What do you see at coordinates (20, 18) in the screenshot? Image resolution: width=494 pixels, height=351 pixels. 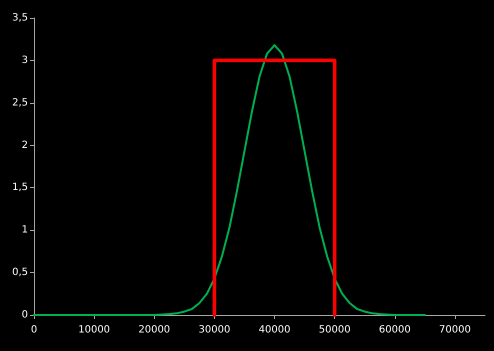 I see `y-tick-label: 3,5` at bounding box center [20, 18].